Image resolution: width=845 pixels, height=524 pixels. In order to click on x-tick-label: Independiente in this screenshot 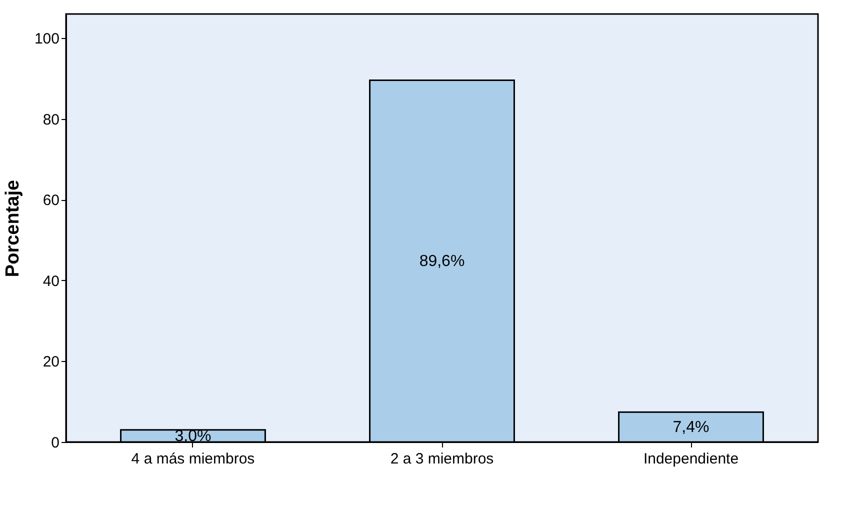, I will do `click(691, 459)`.